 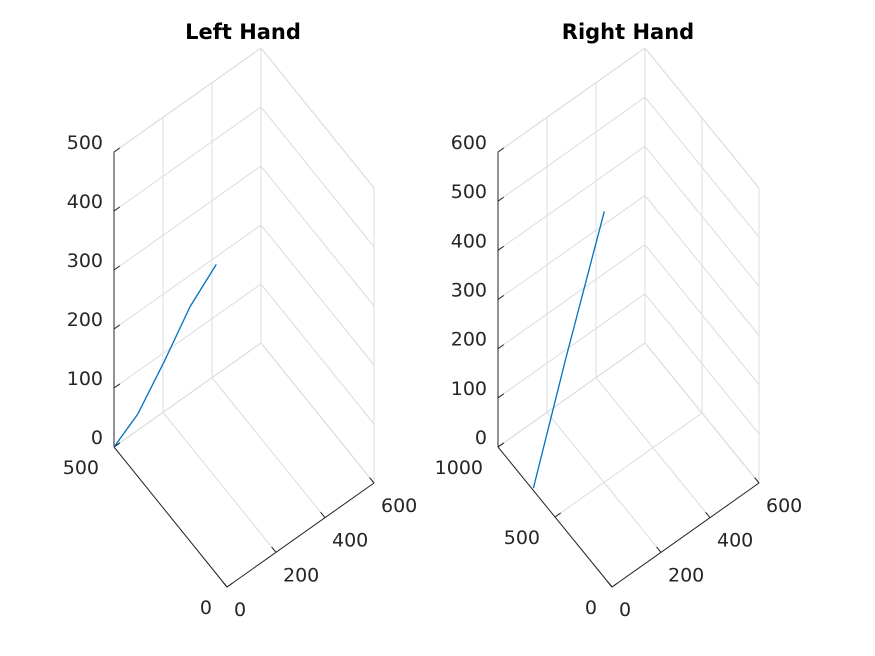 I want to click on y-tick-label-1000: 1000, so click(x=459, y=468).